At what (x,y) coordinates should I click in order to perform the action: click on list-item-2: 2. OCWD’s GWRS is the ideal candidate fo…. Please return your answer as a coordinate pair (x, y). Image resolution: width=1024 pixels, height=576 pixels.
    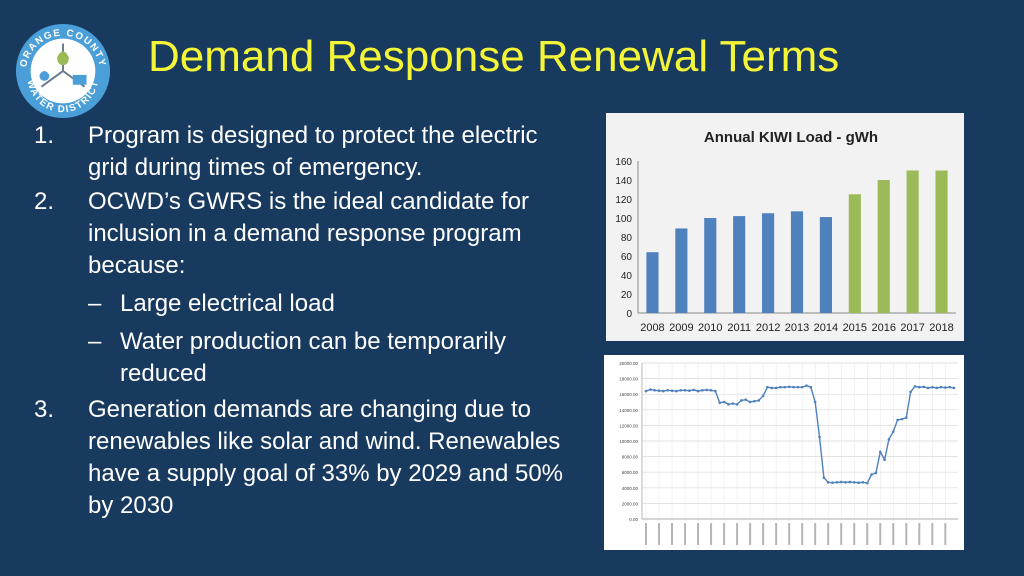
    Looking at the image, I should click on (304, 234).